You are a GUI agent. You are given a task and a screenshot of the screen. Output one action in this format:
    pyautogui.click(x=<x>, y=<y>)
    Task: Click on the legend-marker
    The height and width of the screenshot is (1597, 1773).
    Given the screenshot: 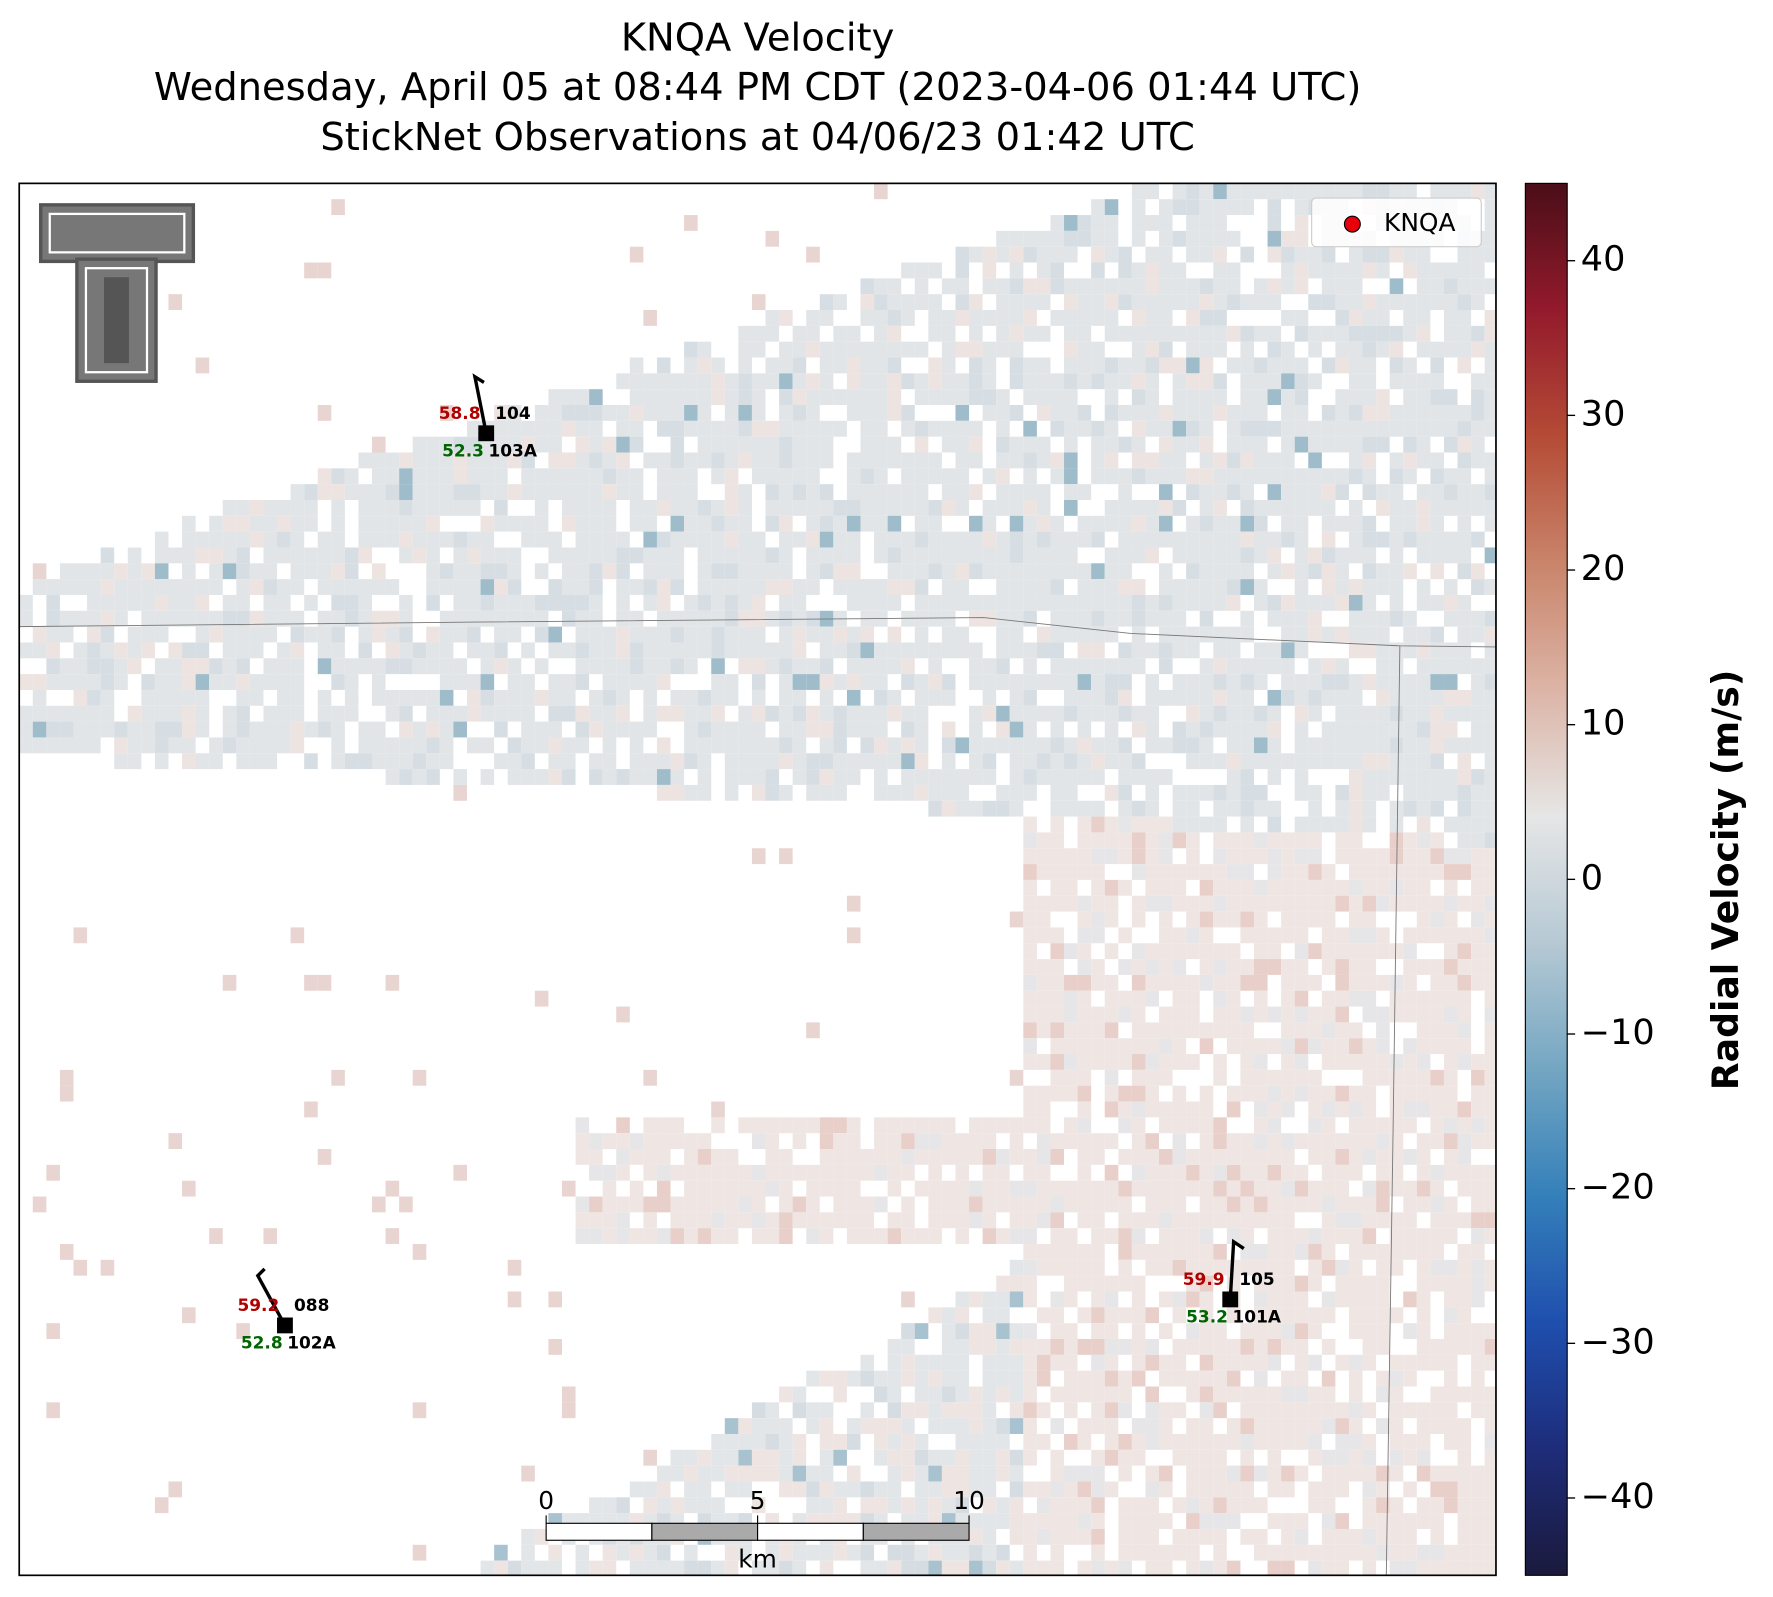 What is the action you would take?
    pyautogui.click(x=1352, y=224)
    